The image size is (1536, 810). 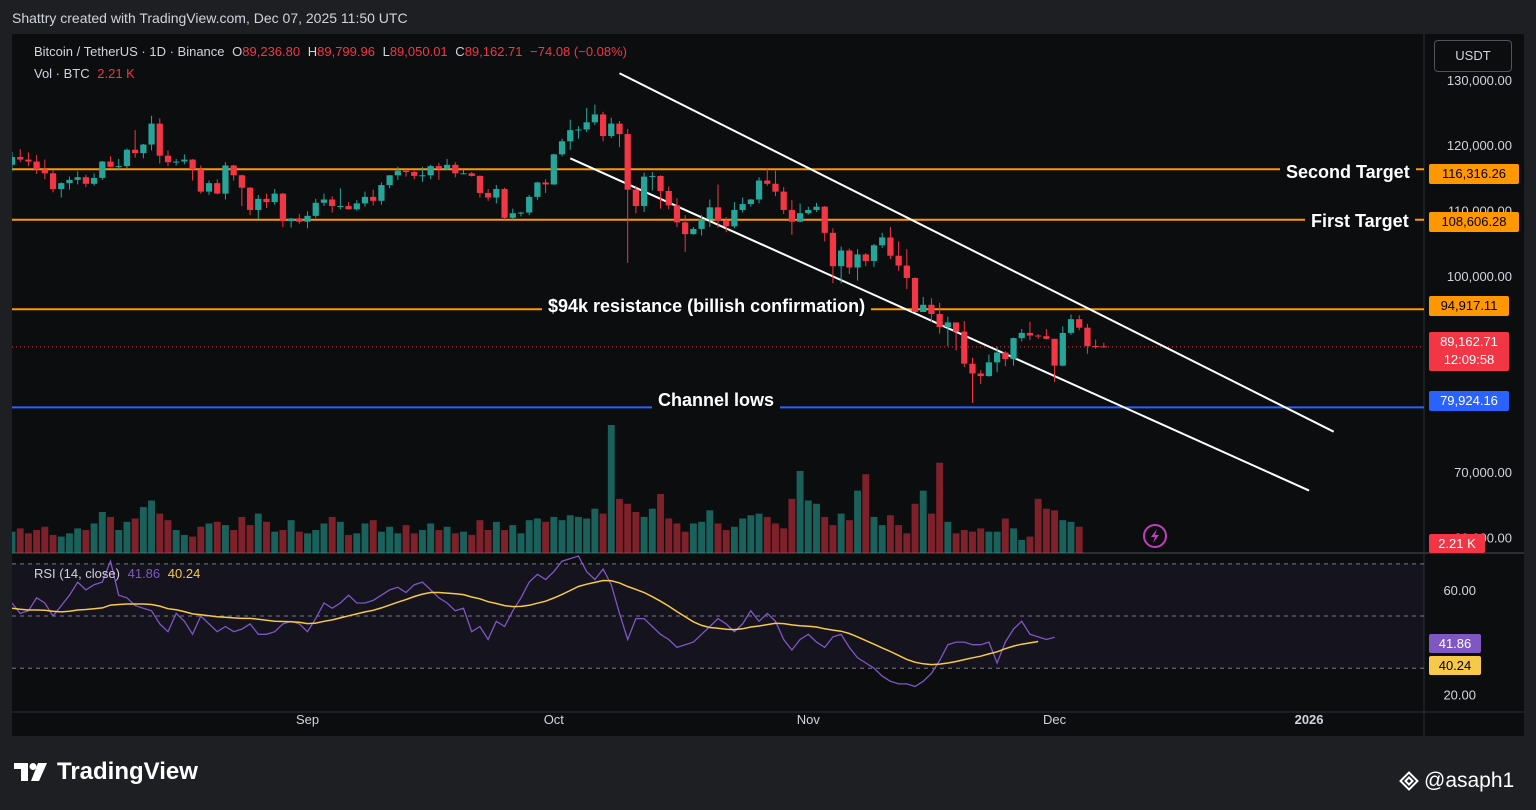 I want to click on currency-button: USDT, so click(x=1473, y=56).